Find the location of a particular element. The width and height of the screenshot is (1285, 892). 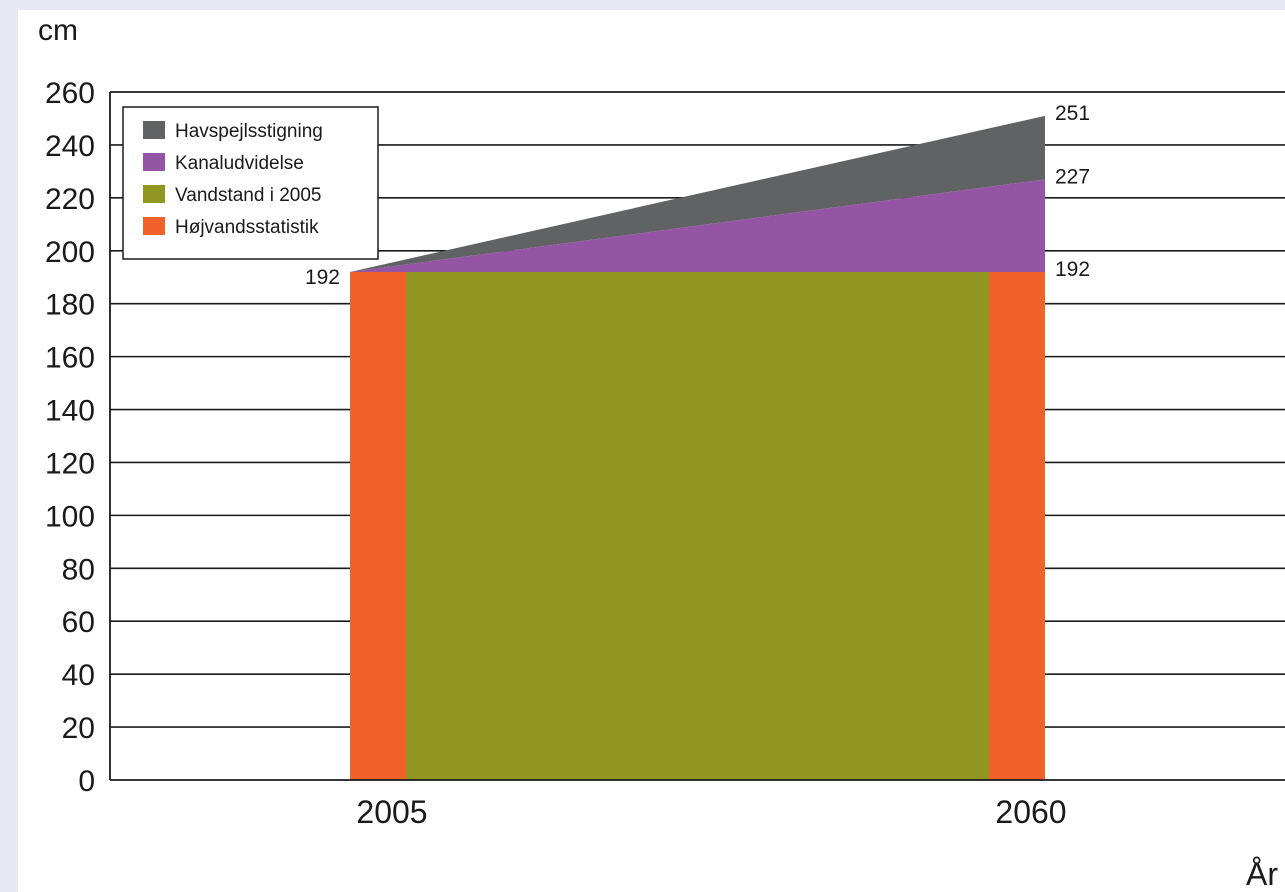

x-axis-ticks: 2005 2060 is located at coordinates (711, 812).